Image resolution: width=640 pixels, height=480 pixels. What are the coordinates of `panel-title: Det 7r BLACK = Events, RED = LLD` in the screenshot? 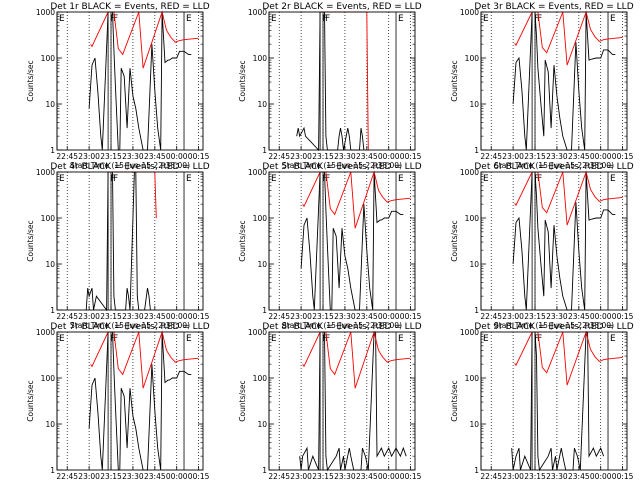 It's located at (129, 327).